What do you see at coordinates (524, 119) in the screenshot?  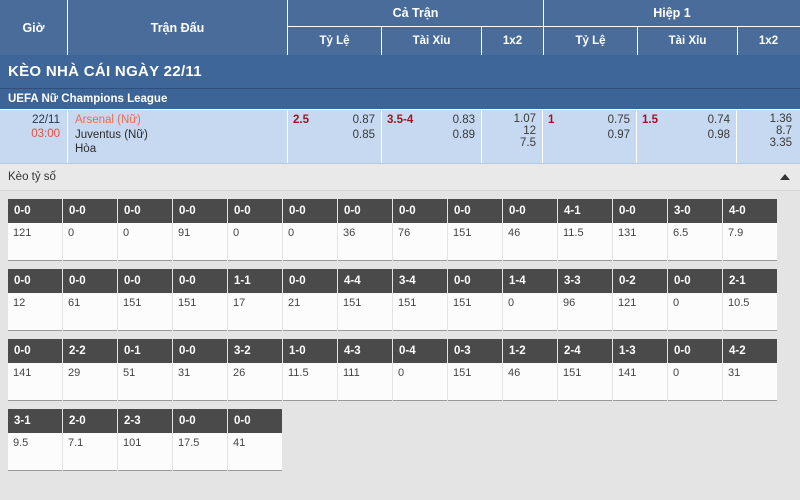 I see `odd-1x2-home: 1.07` at bounding box center [524, 119].